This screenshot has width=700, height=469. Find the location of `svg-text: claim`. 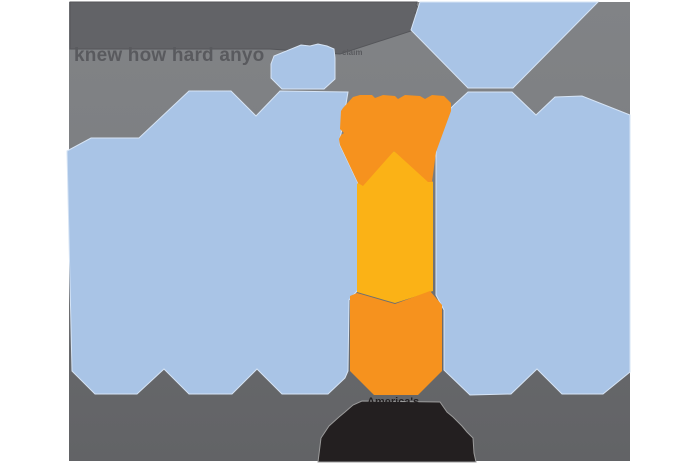

svg-text: claim is located at coordinates (352, 52).